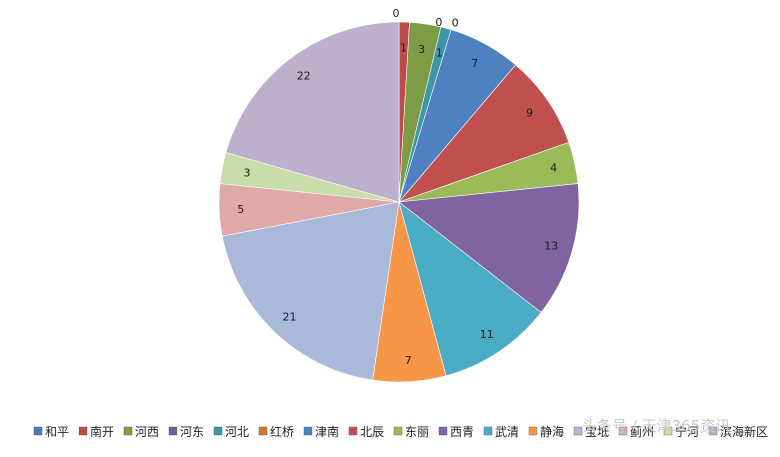 This screenshot has height=457, width=780. What do you see at coordinates (237, 432) in the screenshot?
I see `legend-label: 河北` at bounding box center [237, 432].